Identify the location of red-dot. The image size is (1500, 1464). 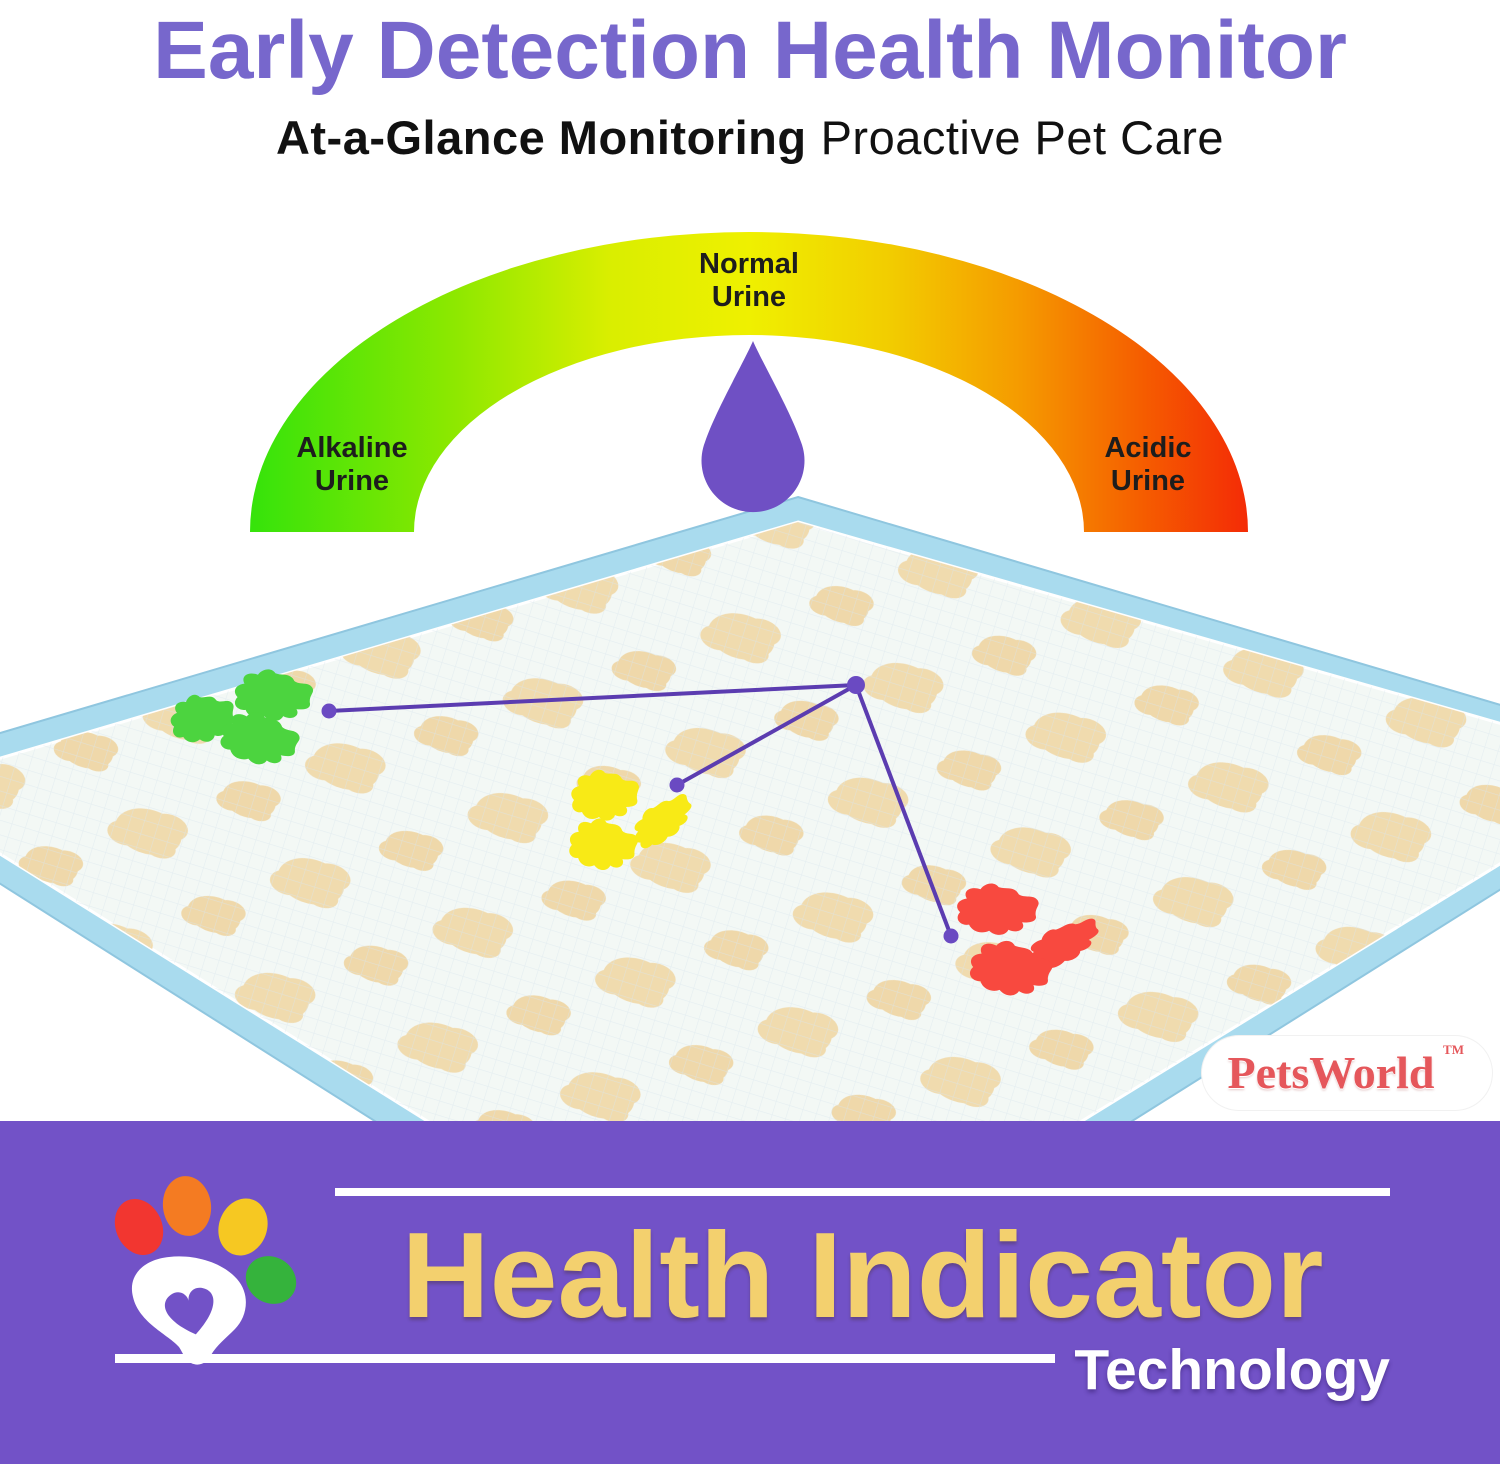
(951, 936).